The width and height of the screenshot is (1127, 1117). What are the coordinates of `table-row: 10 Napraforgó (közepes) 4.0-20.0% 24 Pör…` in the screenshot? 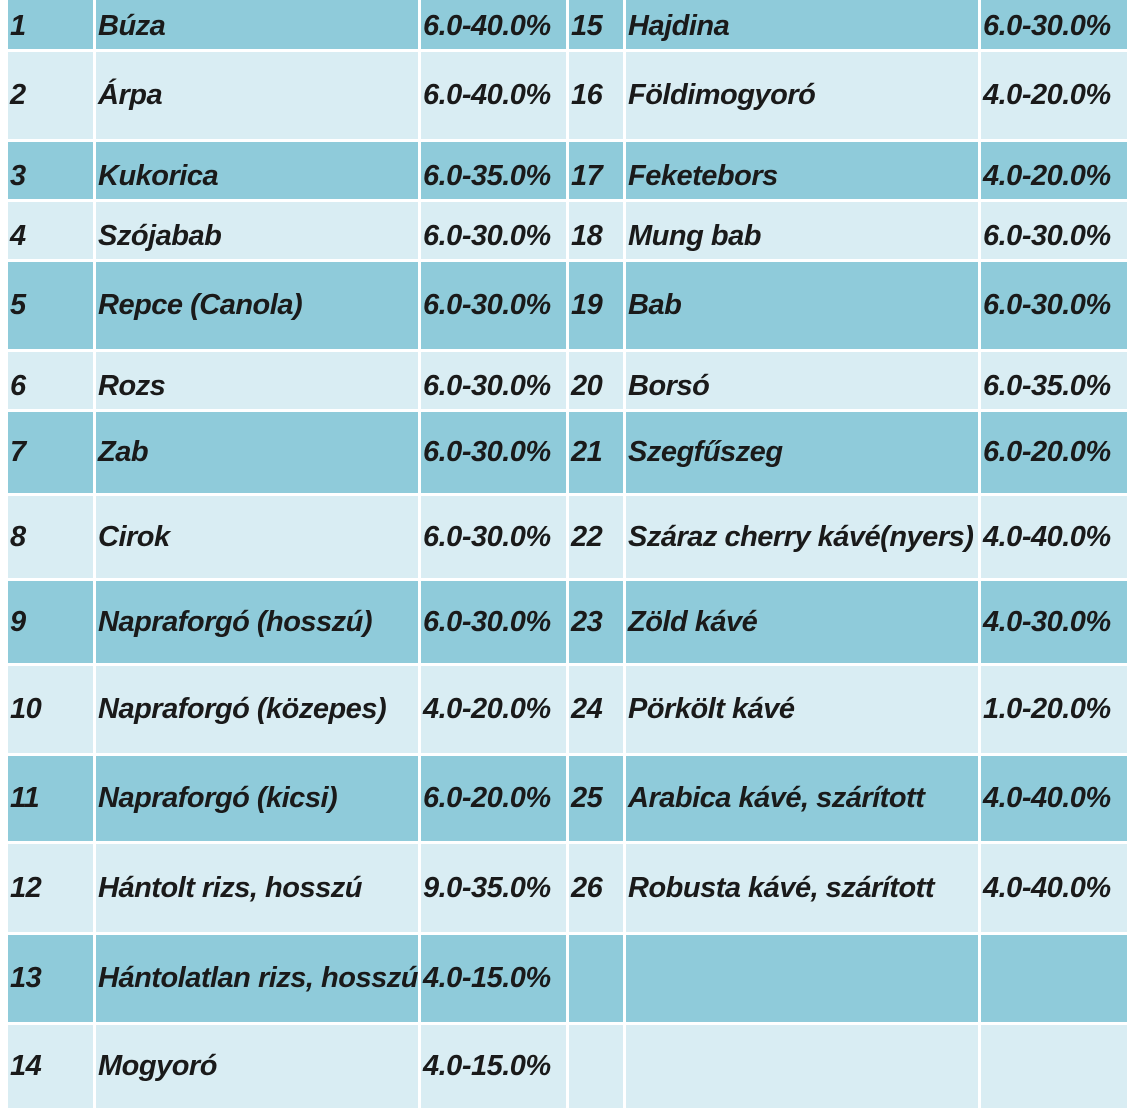 It's located at (567, 711).